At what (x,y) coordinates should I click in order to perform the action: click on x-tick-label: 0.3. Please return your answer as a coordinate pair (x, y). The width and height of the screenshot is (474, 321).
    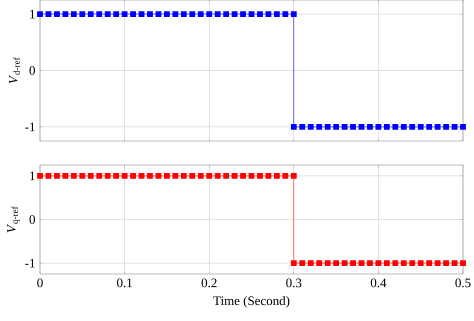
    Looking at the image, I should click on (294, 283).